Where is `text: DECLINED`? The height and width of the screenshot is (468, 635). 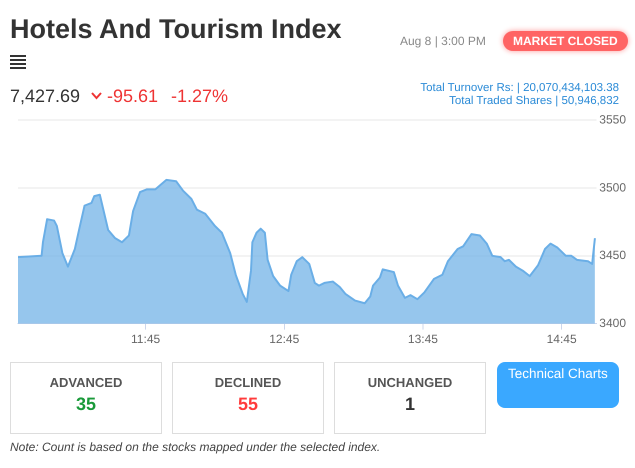
text: DECLINED is located at coordinates (248, 382).